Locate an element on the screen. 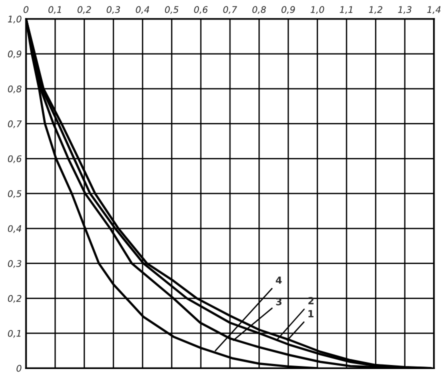  x-tick-label: 0,7 is located at coordinates (230, 10).